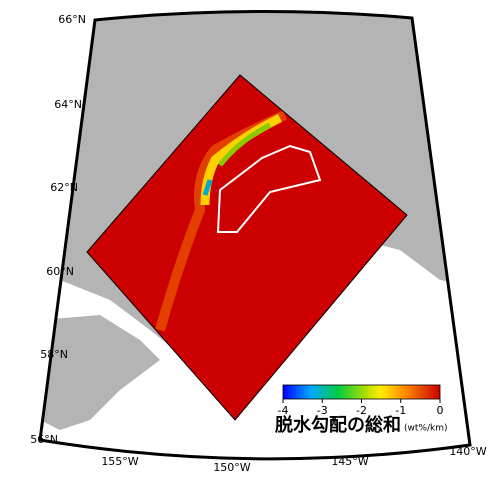 The width and height of the screenshot is (500, 481). What do you see at coordinates (361, 392) in the screenshot?
I see `colorbar` at bounding box center [361, 392].